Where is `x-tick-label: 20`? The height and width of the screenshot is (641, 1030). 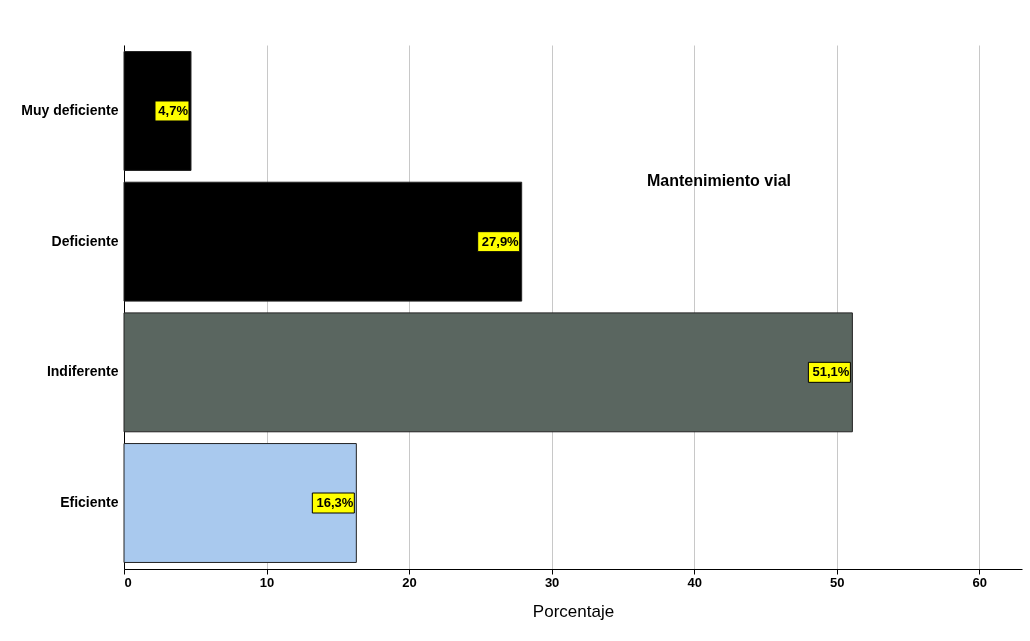 x-tick-label: 20 is located at coordinates (409, 582).